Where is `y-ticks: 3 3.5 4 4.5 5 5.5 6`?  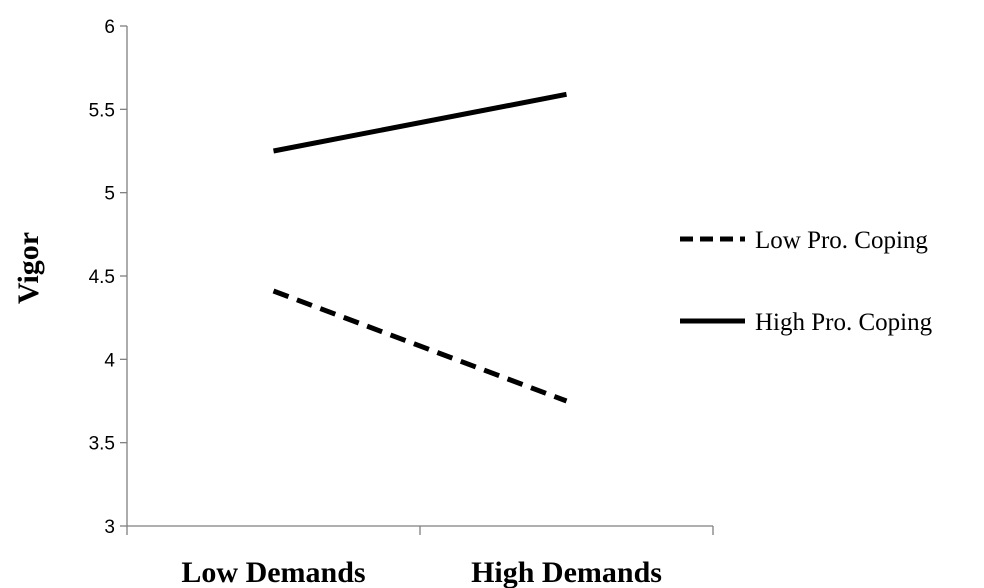 y-ticks: 3 3.5 4 4.5 5 5.5 6 is located at coordinates (108, 277).